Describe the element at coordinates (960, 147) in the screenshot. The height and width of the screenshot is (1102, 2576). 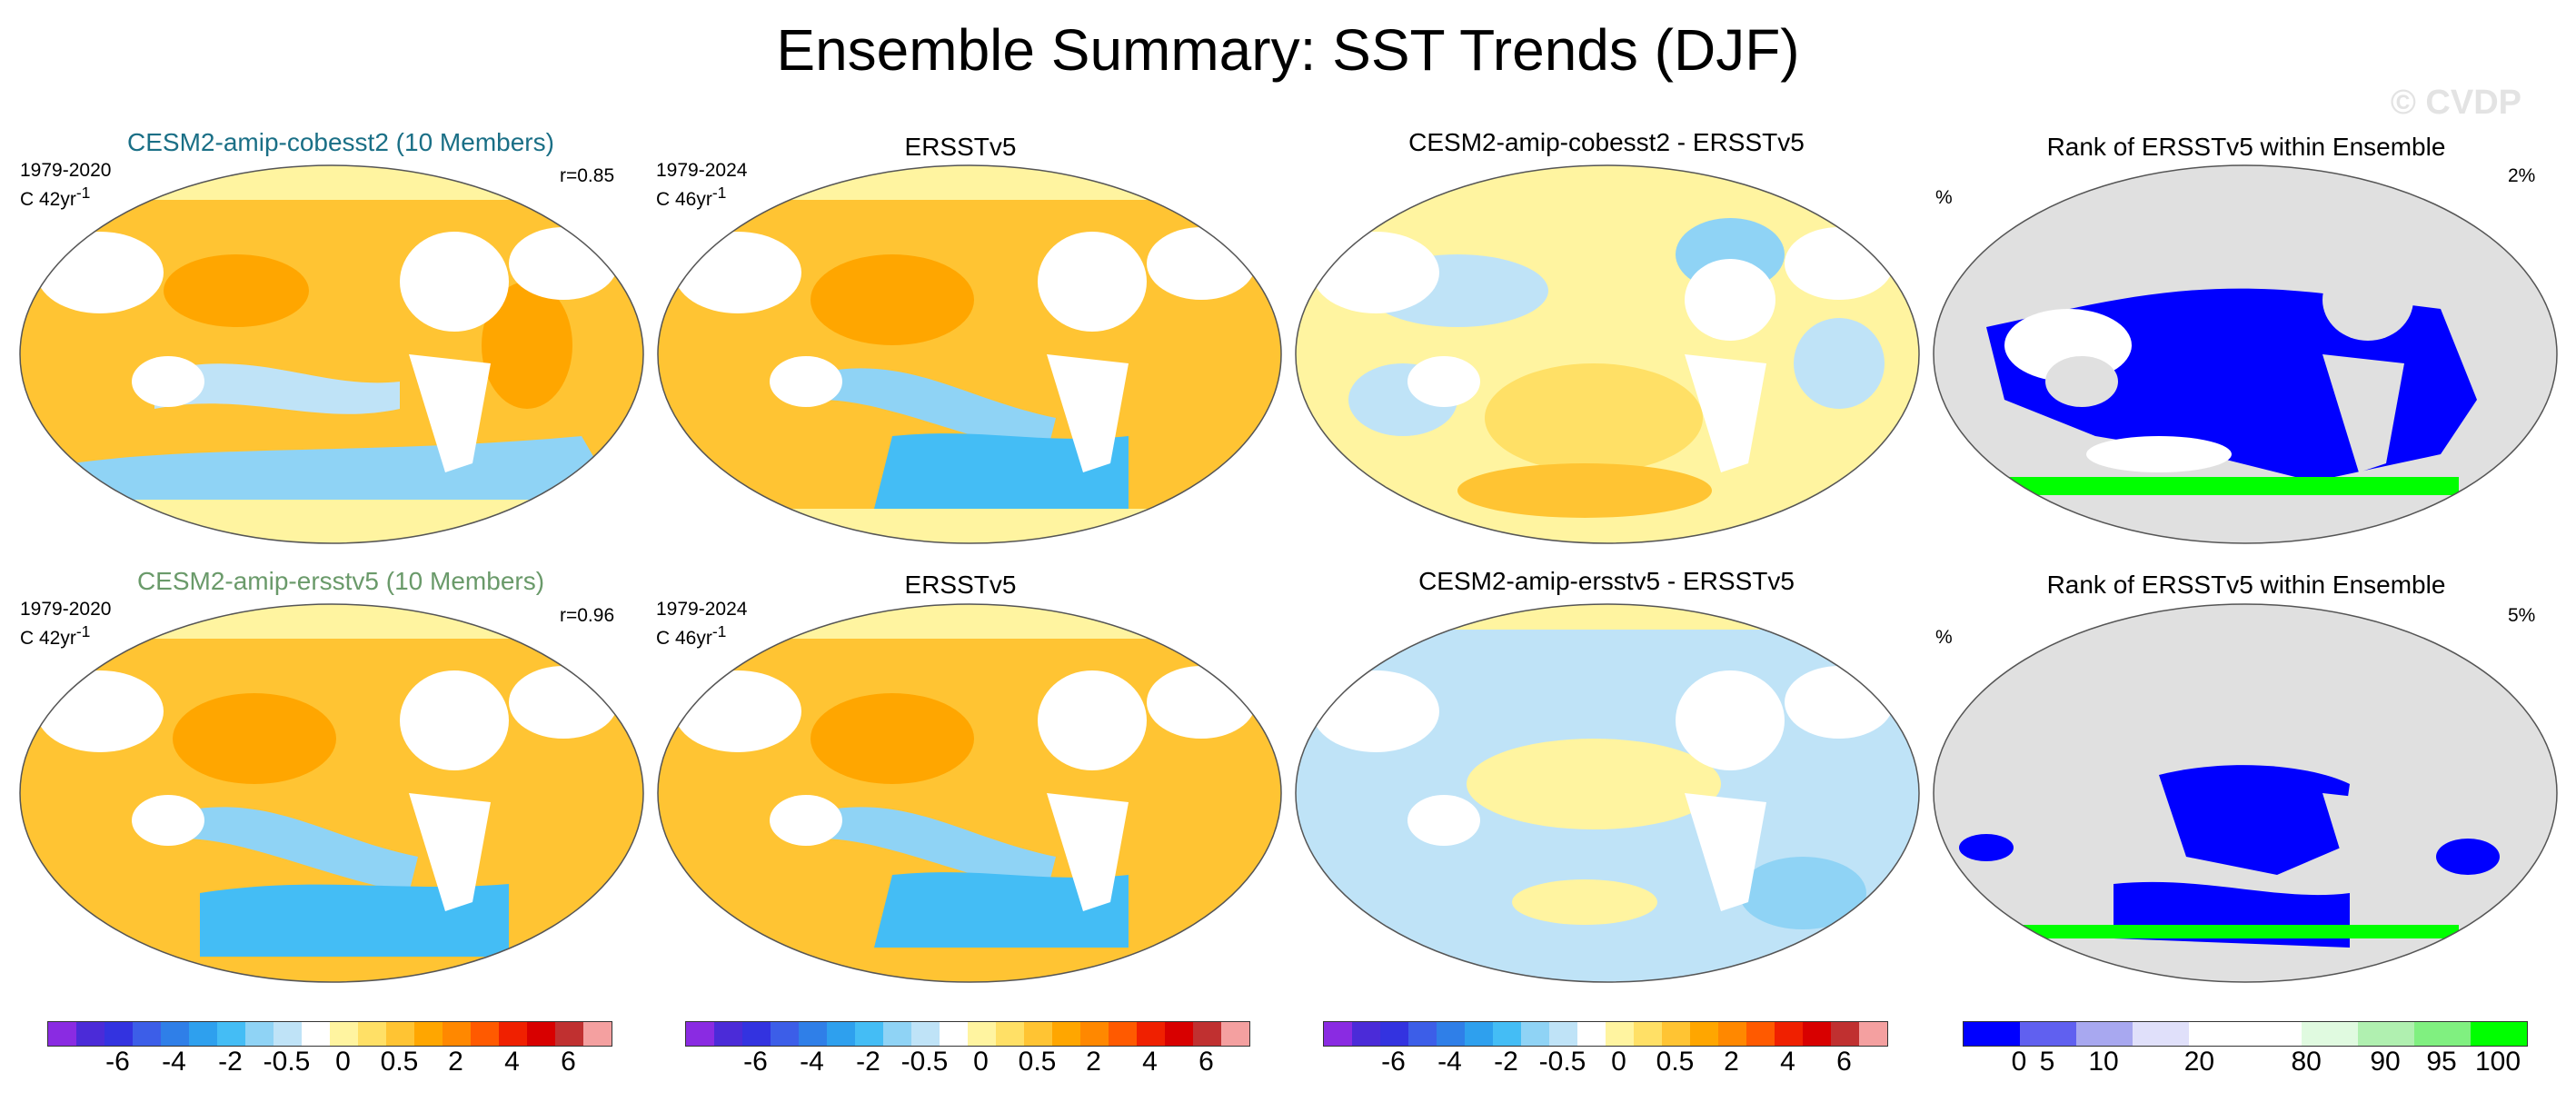
I see `panel-title-obs-row1: ERSSTv5` at that location.